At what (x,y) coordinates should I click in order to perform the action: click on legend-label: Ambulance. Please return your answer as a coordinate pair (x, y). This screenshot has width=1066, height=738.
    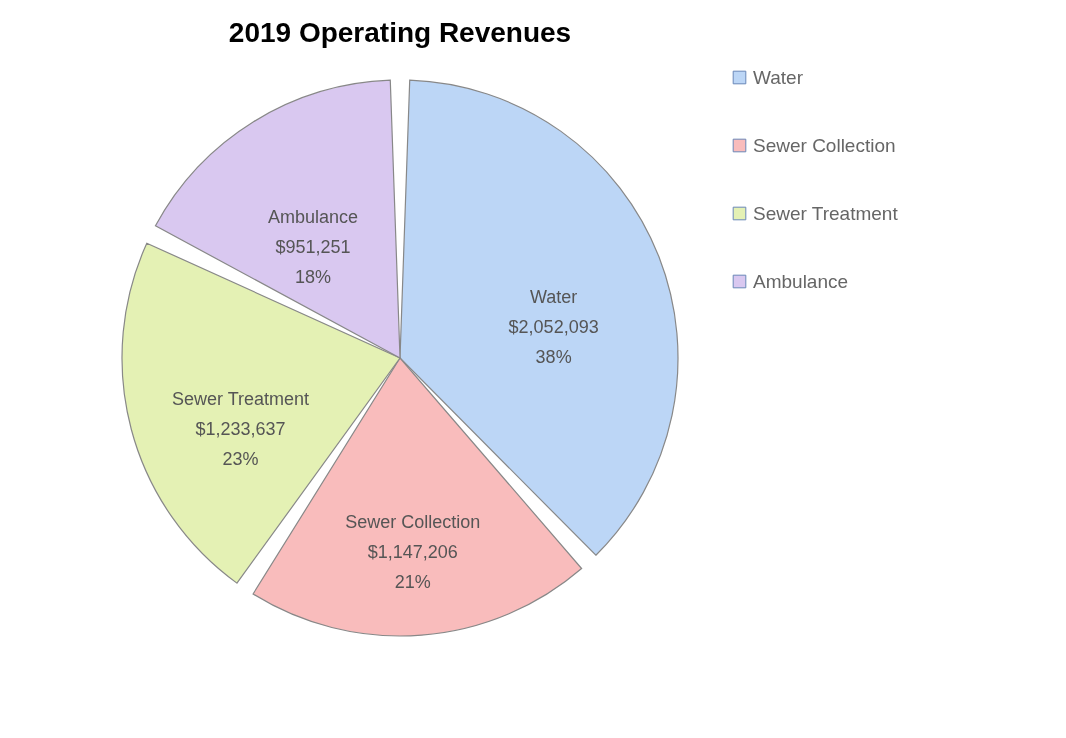
    Looking at the image, I should click on (801, 281).